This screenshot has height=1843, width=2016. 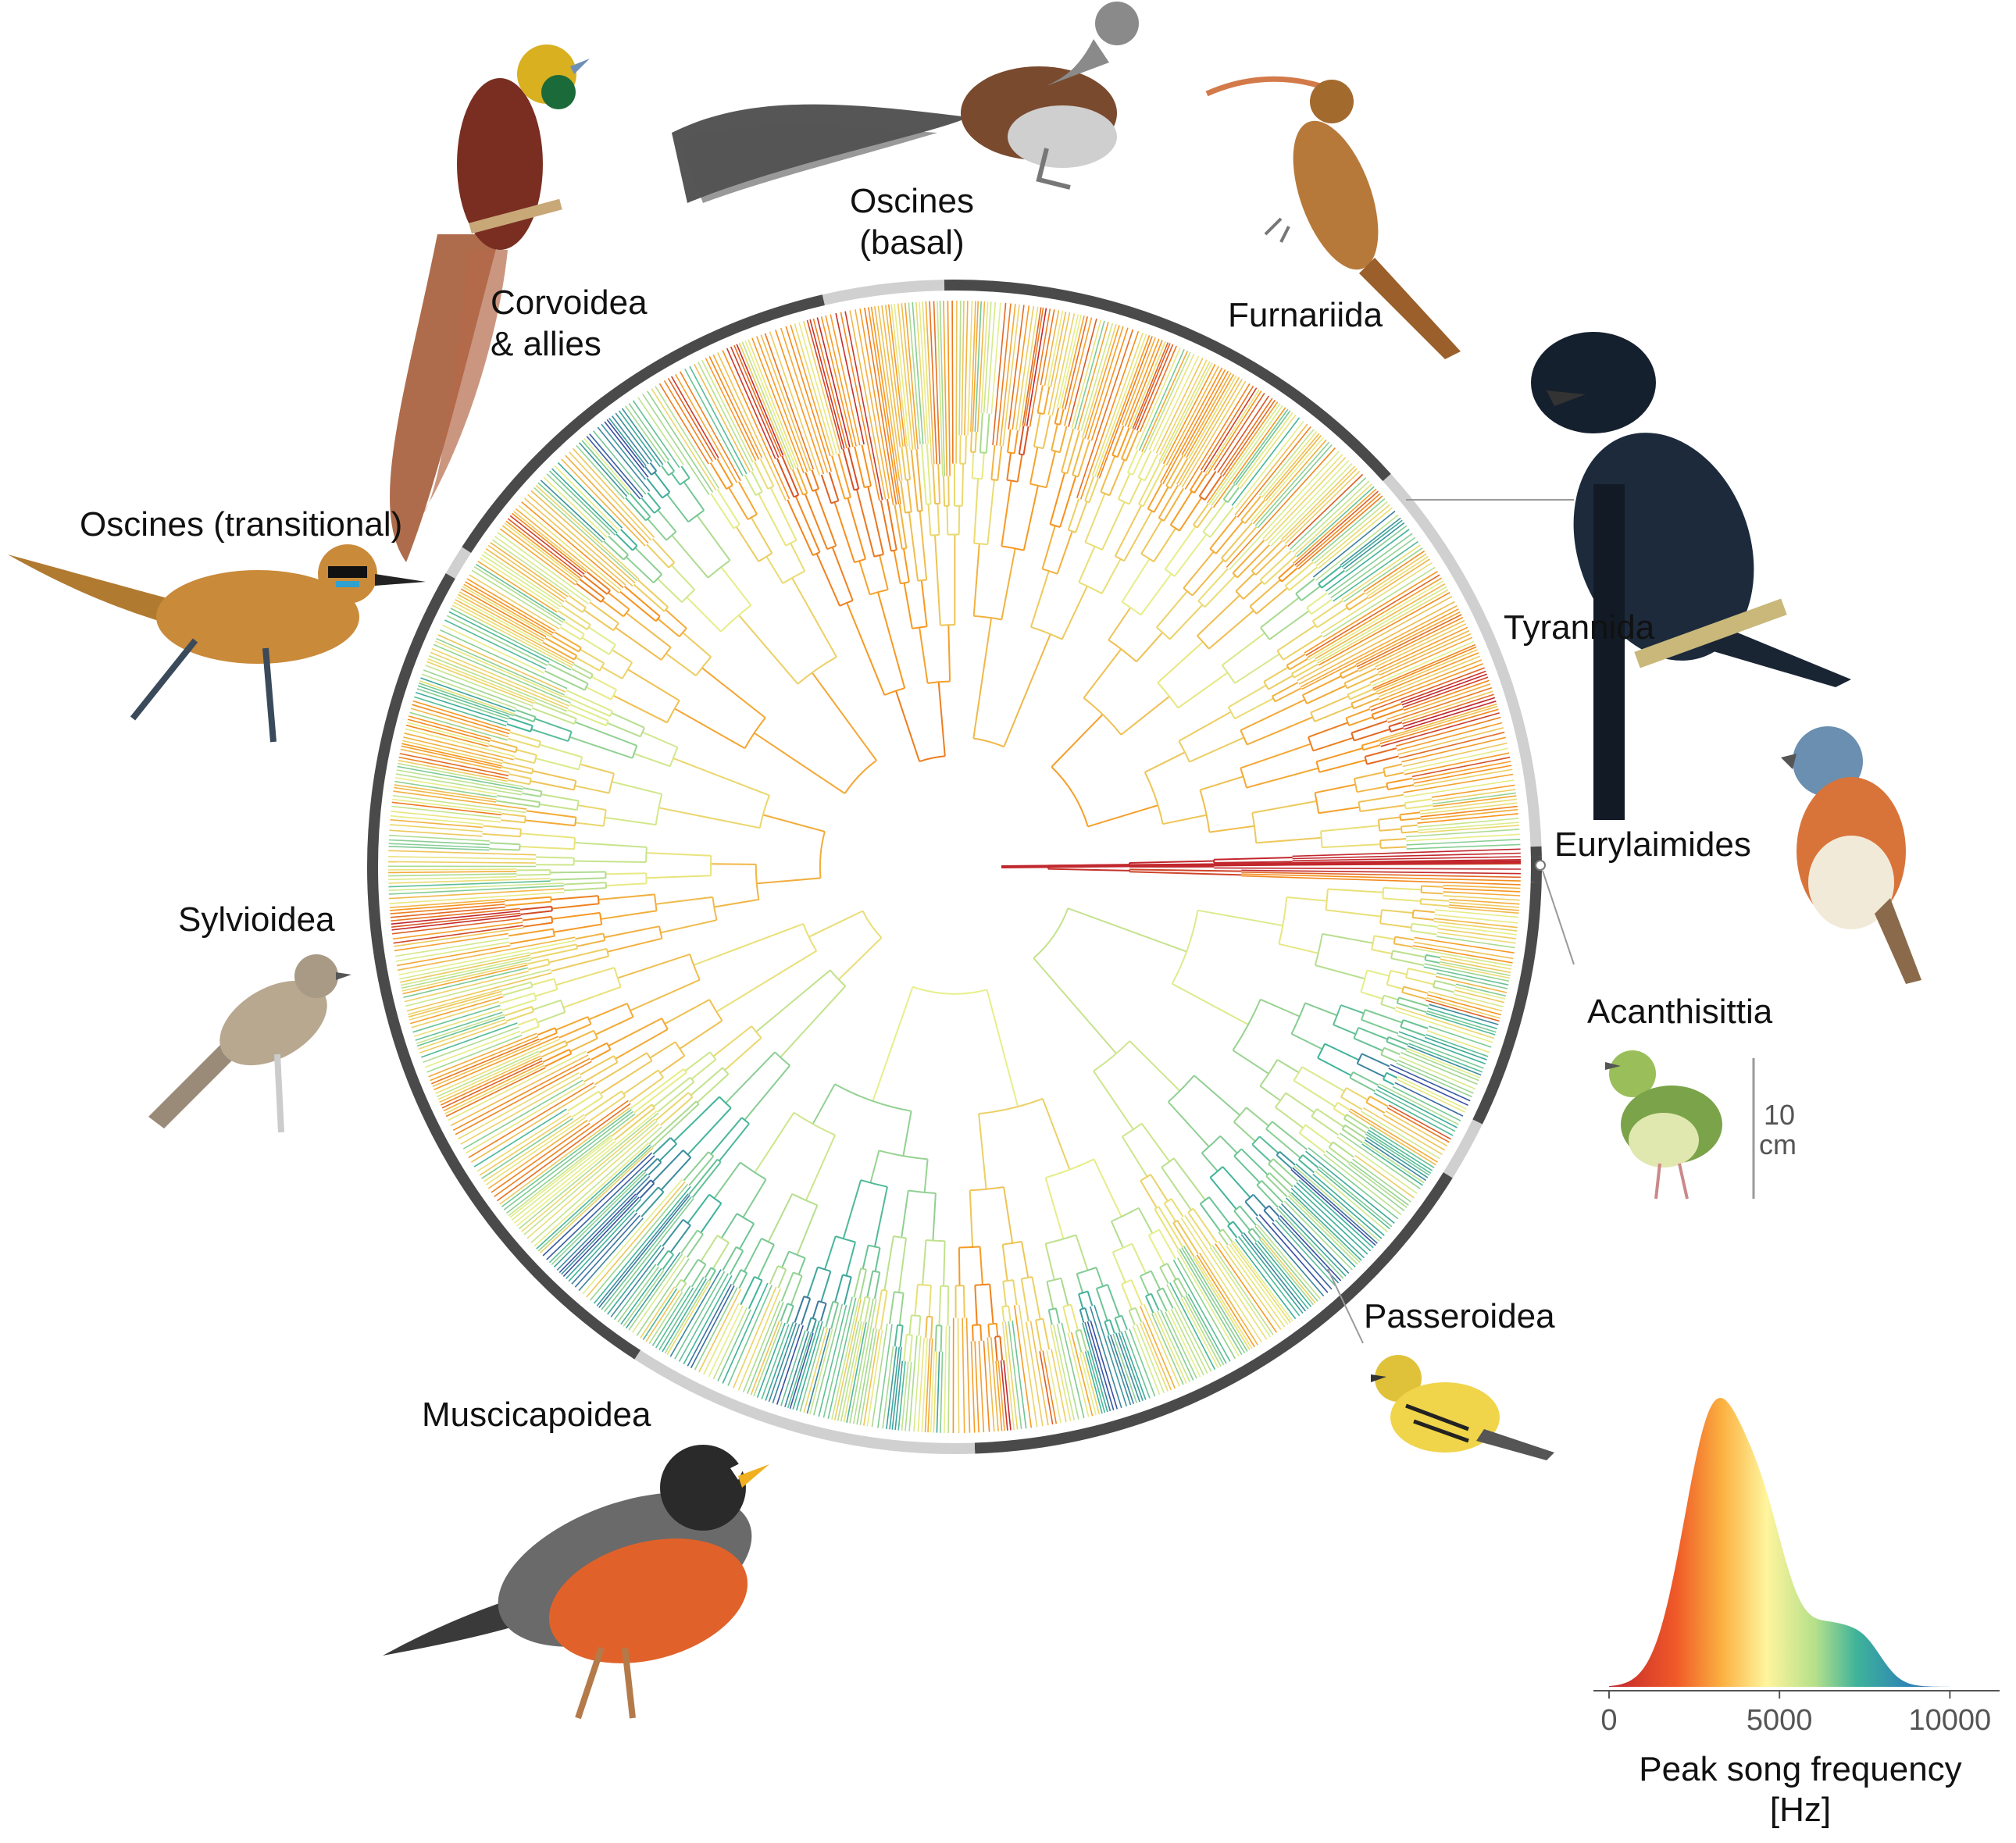 I want to click on clade-label-oscines-basal: Oscines (basal), so click(x=912, y=222).